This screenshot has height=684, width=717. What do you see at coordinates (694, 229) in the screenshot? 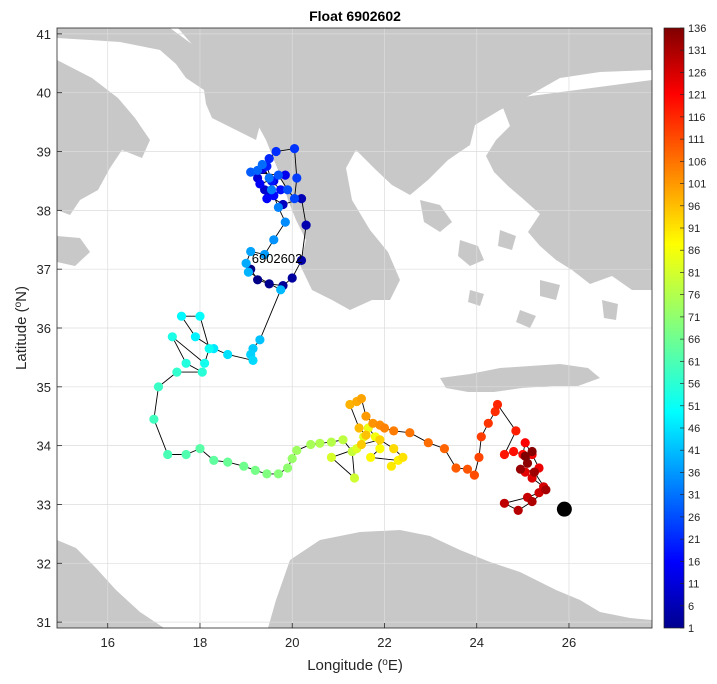
I see `colorbar-tick-label: 91` at bounding box center [694, 229].